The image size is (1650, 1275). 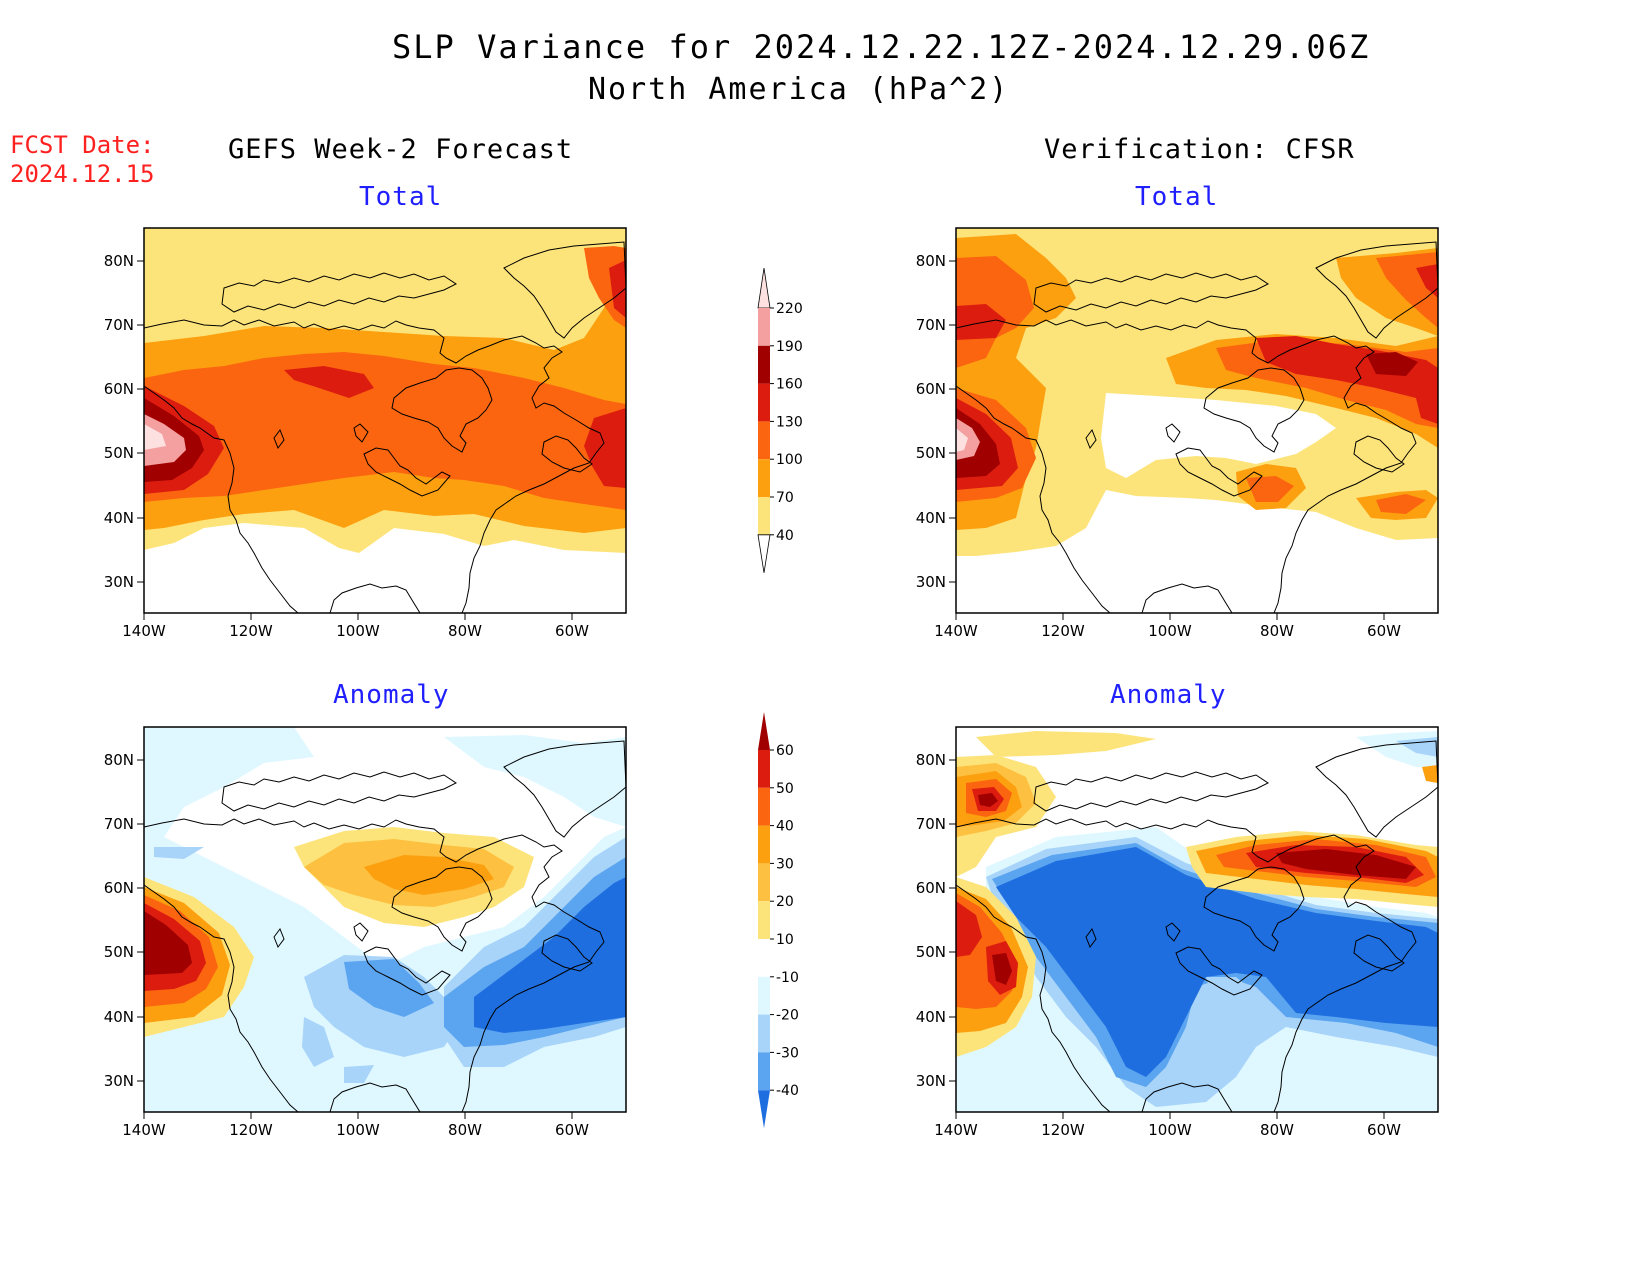 I want to click on colorbar-total-bottom-arrow, so click(x=764, y=553).